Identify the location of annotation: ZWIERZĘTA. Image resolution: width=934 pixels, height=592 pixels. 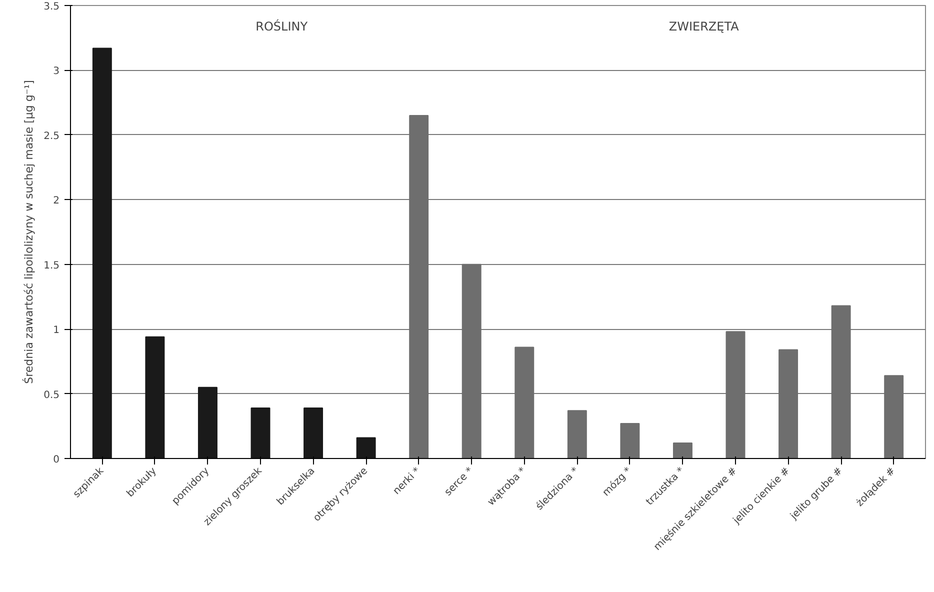
(704, 27).